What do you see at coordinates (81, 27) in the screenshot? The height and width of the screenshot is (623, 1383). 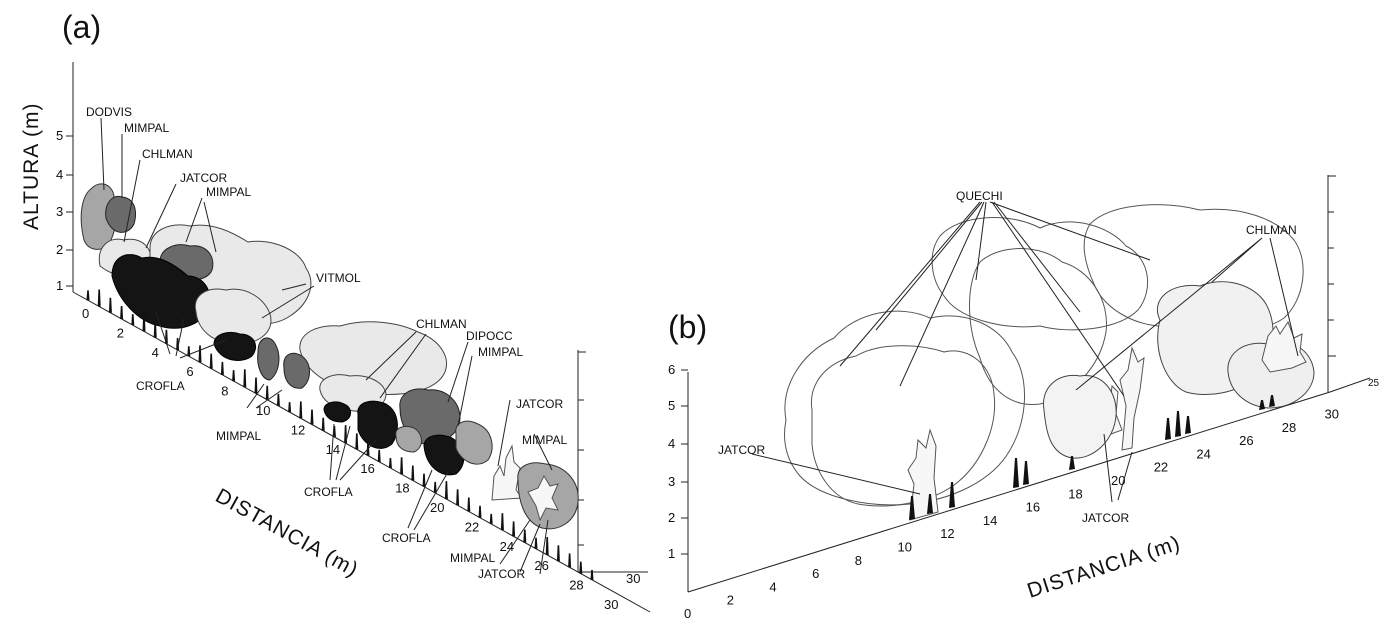 I see `panel-a-label: (a)` at bounding box center [81, 27].